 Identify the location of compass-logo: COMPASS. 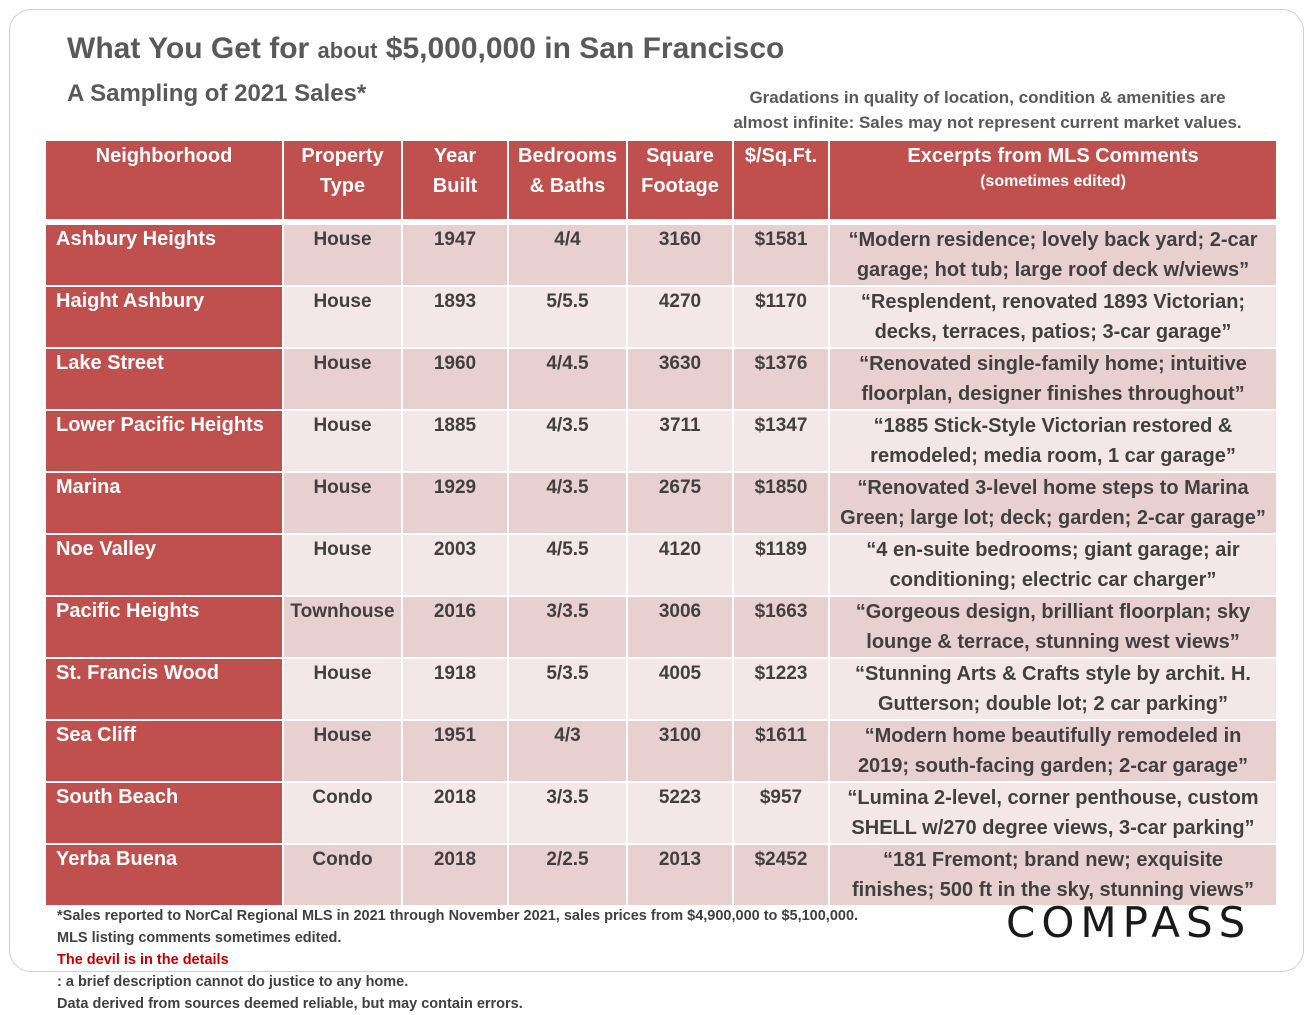
(1129, 922).